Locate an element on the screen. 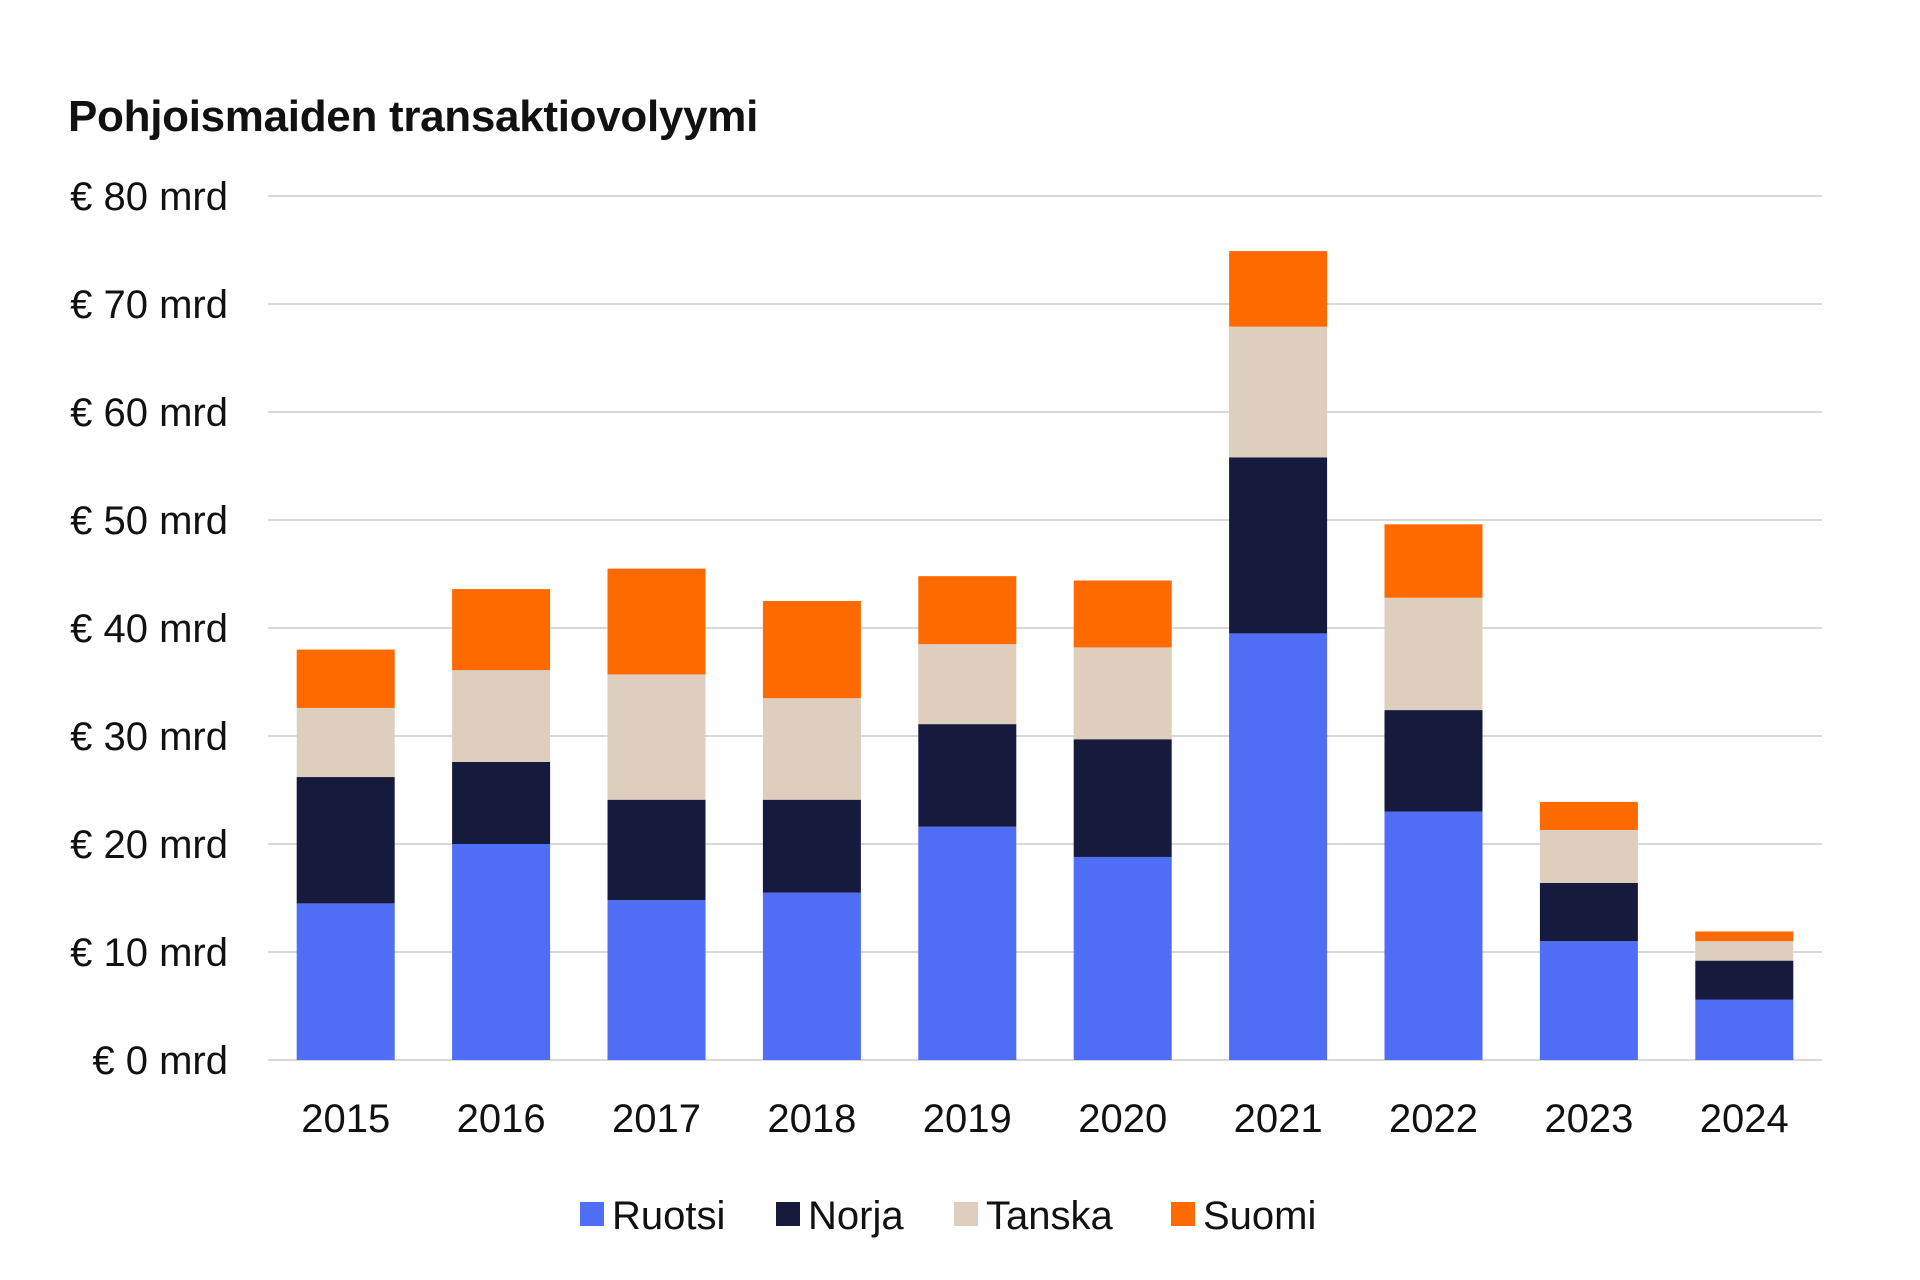  bar-suomi-2022 is located at coordinates (1433, 561).